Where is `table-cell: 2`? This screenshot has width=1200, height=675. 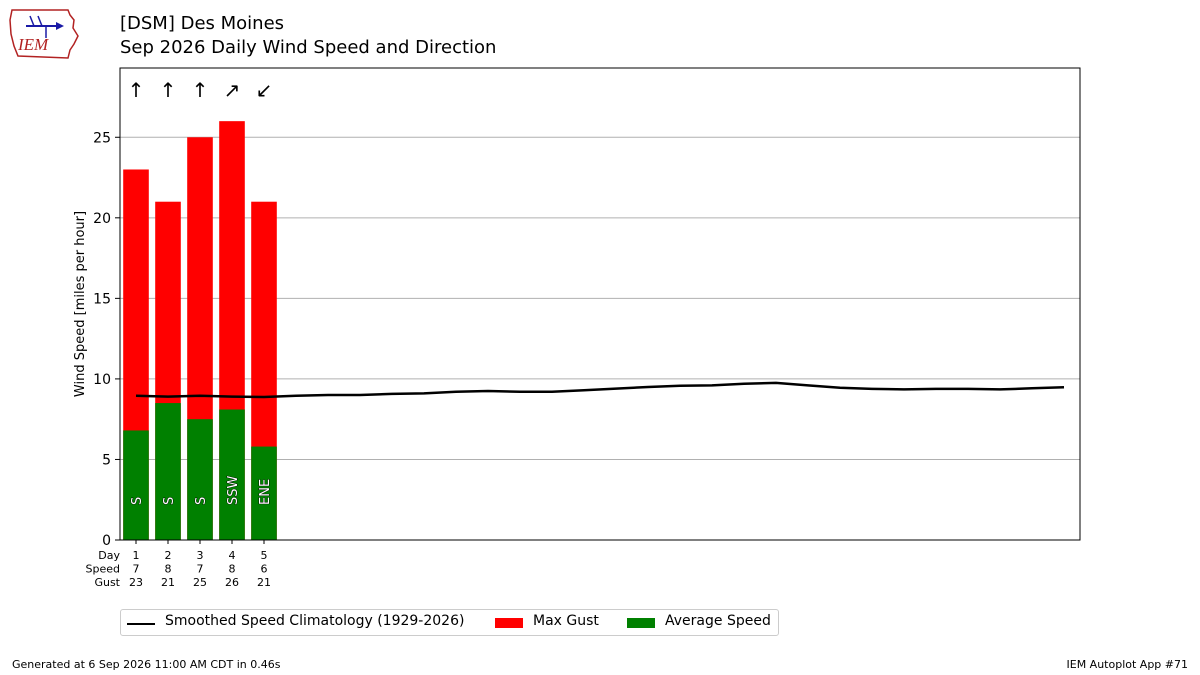
table-cell: 2 is located at coordinates (168, 555).